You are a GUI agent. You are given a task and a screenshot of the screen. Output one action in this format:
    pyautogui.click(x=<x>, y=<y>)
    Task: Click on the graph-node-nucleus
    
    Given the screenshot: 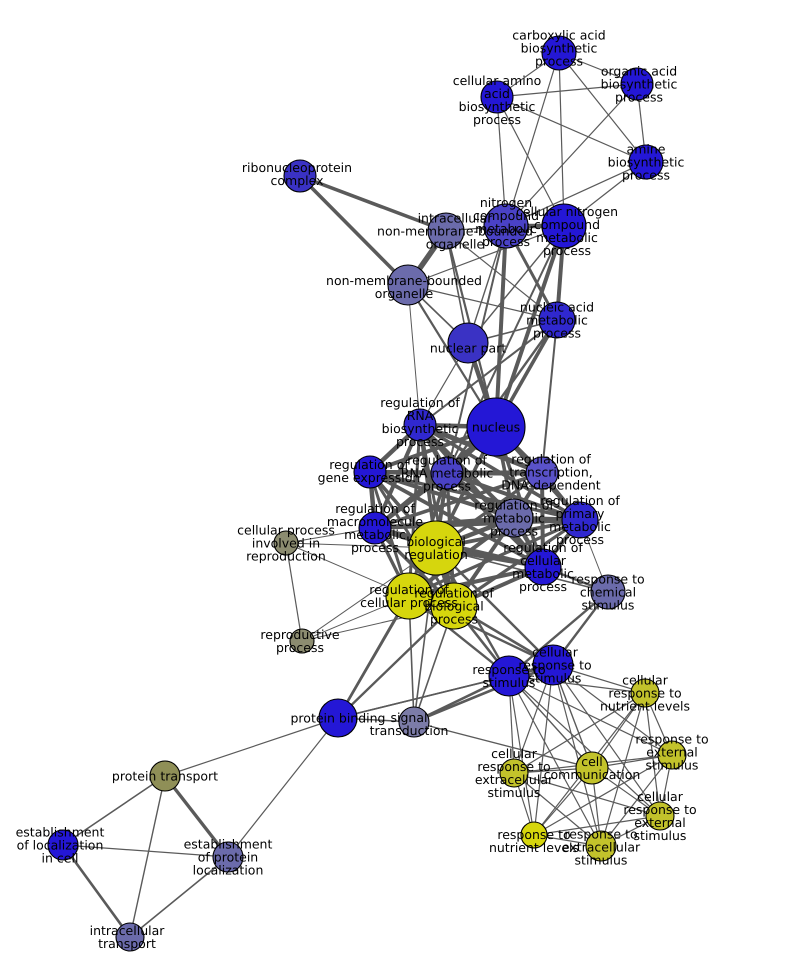 What is the action you would take?
    pyautogui.click(x=496, y=427)
    